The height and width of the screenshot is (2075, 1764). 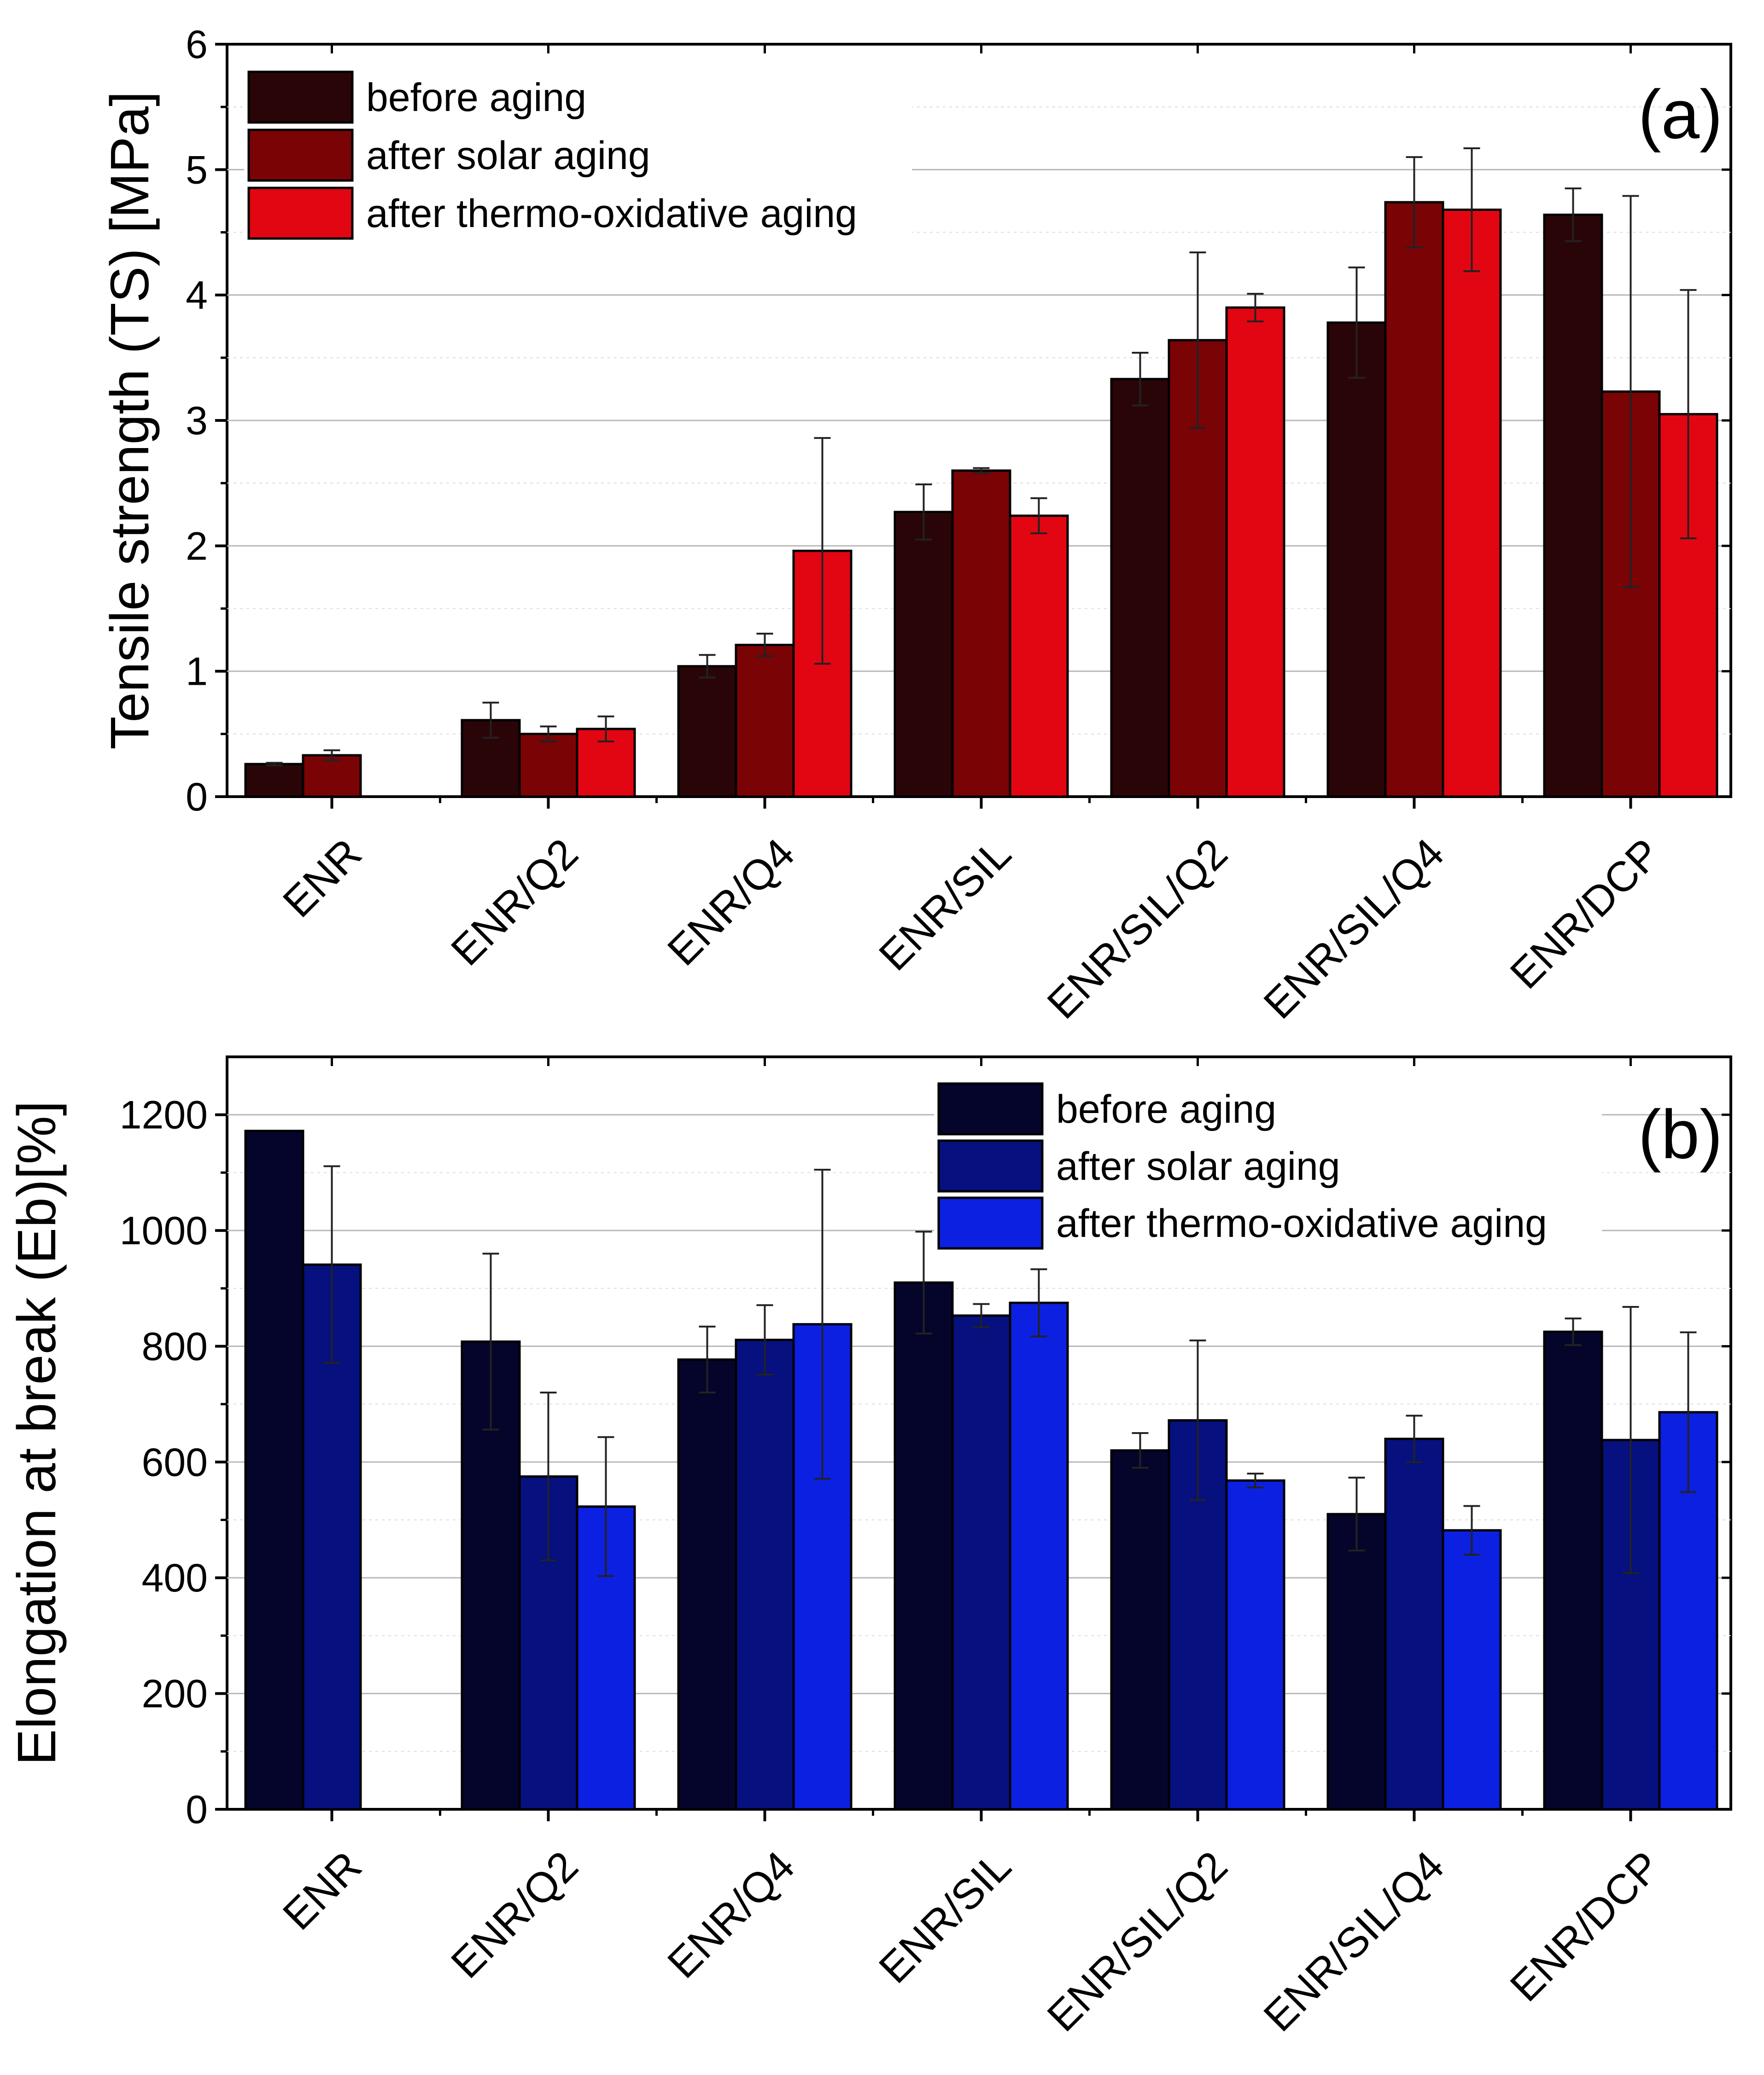 What do you see at coordinates (274, 1470) in the screenshot?
I see `bar-b-s0-c0` at bounding box center [274, 1470].